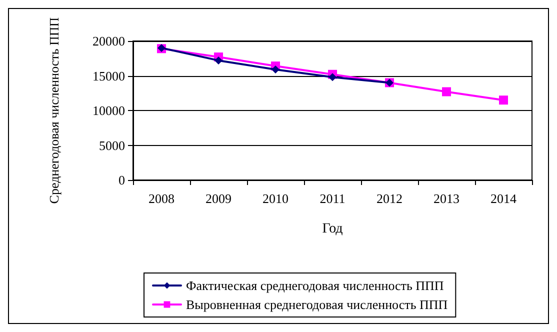 The image size is (557, 332). Describe the element at coordinates (389, 198) in the screenshot. I see `x-tick-label: 2012` at that location.